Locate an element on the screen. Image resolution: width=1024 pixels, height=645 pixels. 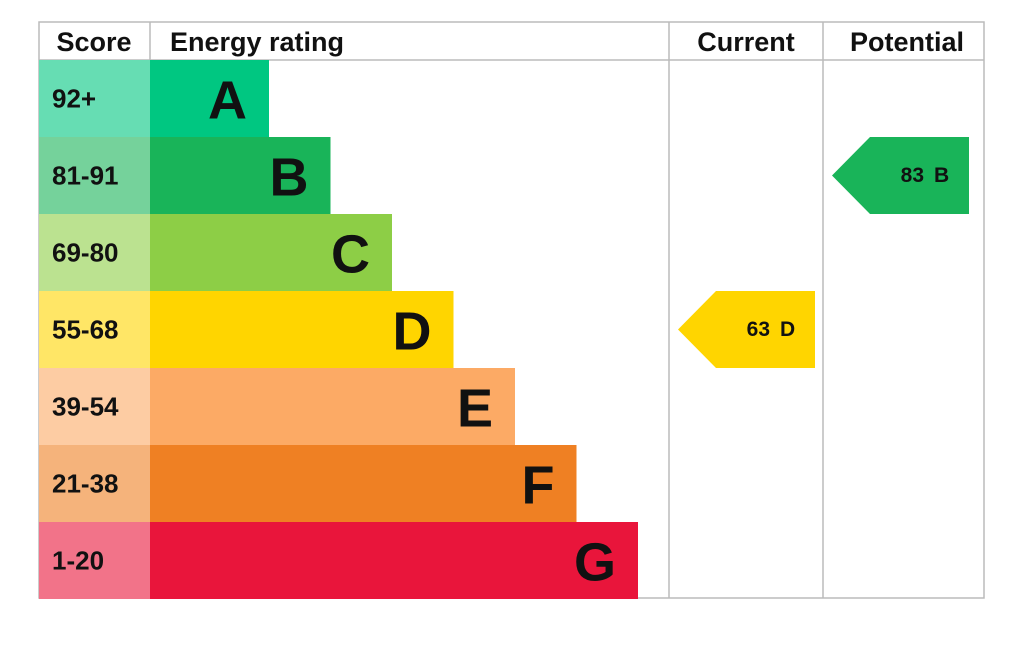
rating-letter: G is located at coordinates (595, 563).